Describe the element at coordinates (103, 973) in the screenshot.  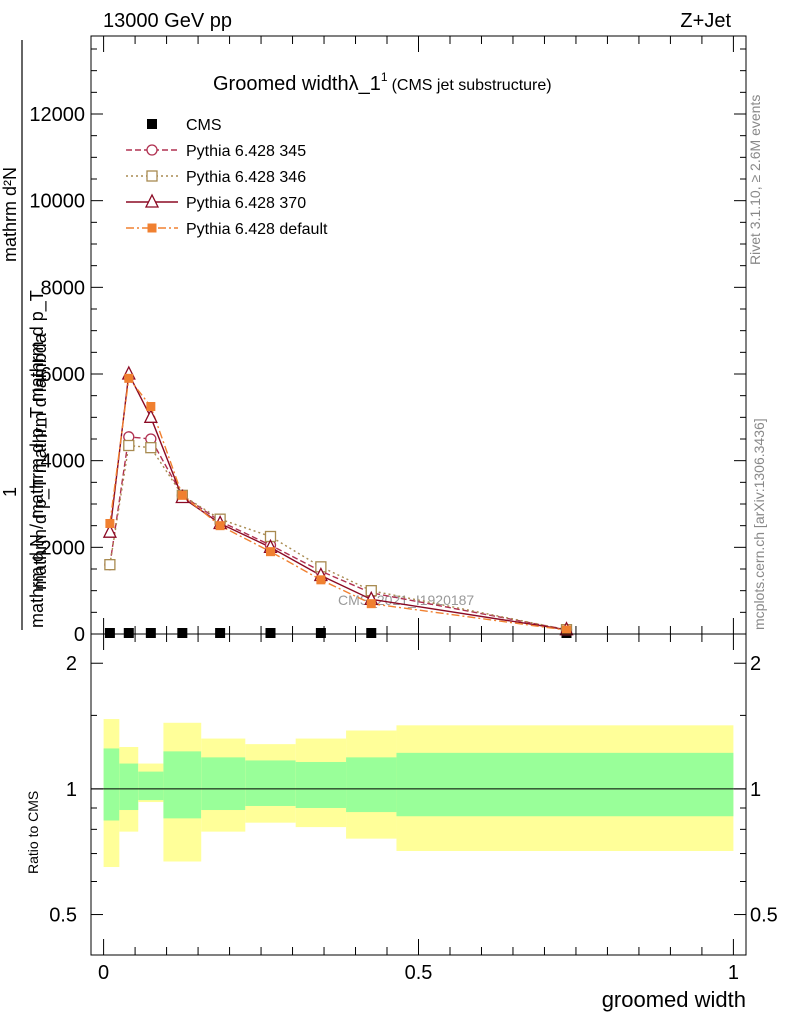
I see `x-tick-label: 0` at that location.